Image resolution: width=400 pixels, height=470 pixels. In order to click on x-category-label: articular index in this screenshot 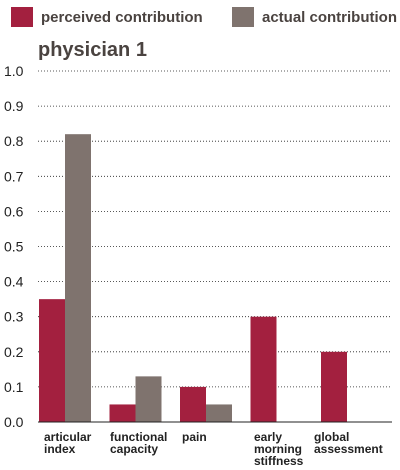, I will do `click(68, 443)`.